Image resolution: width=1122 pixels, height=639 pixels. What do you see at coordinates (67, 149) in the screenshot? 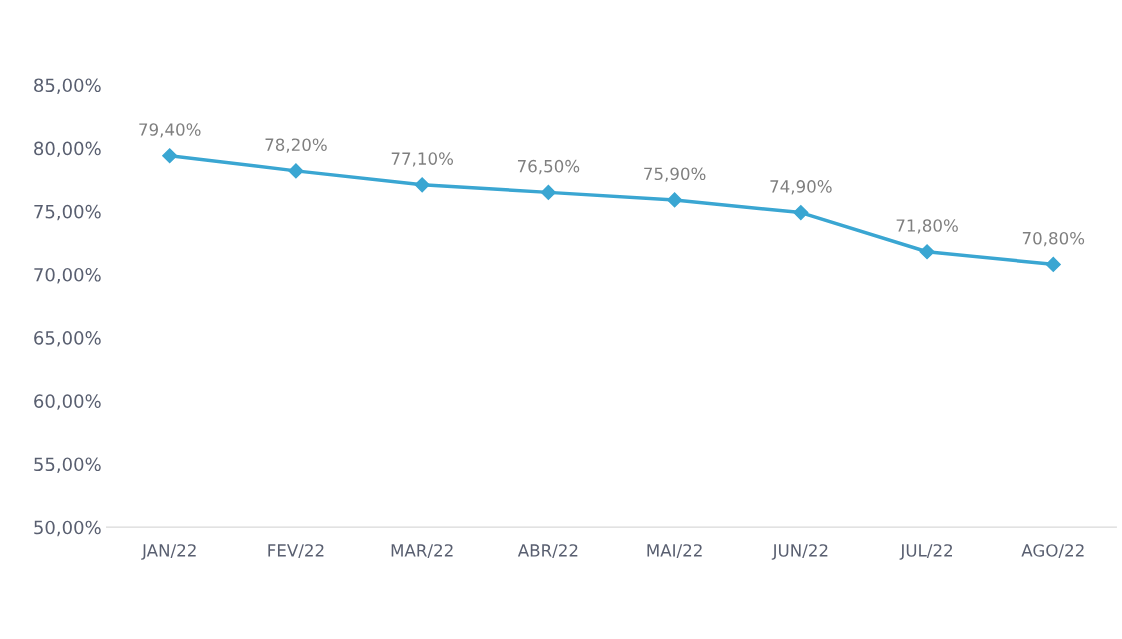
I see `y-tick-label: 80,00%` at bounding box center [67, 149].